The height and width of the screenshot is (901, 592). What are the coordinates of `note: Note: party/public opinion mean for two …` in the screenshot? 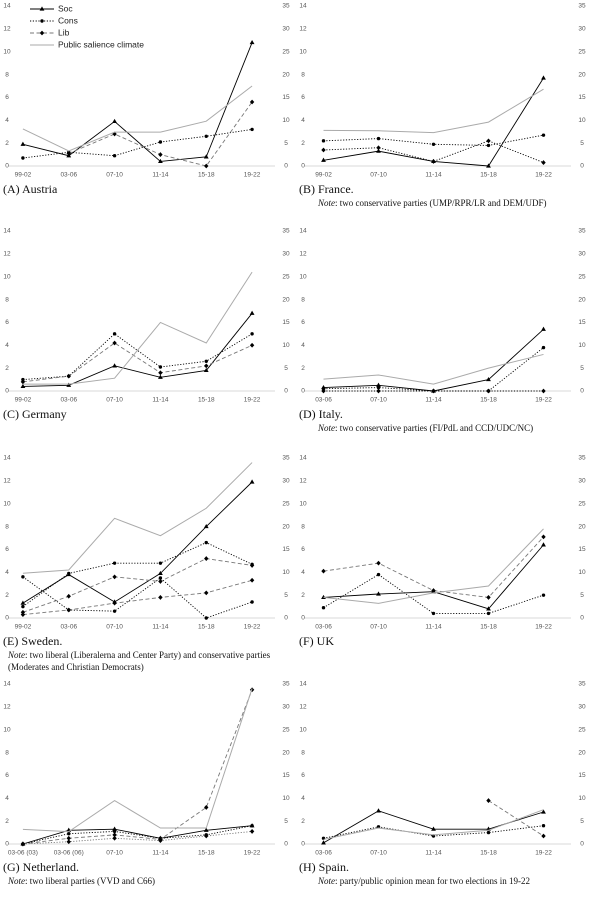 It's located at (455, 881).